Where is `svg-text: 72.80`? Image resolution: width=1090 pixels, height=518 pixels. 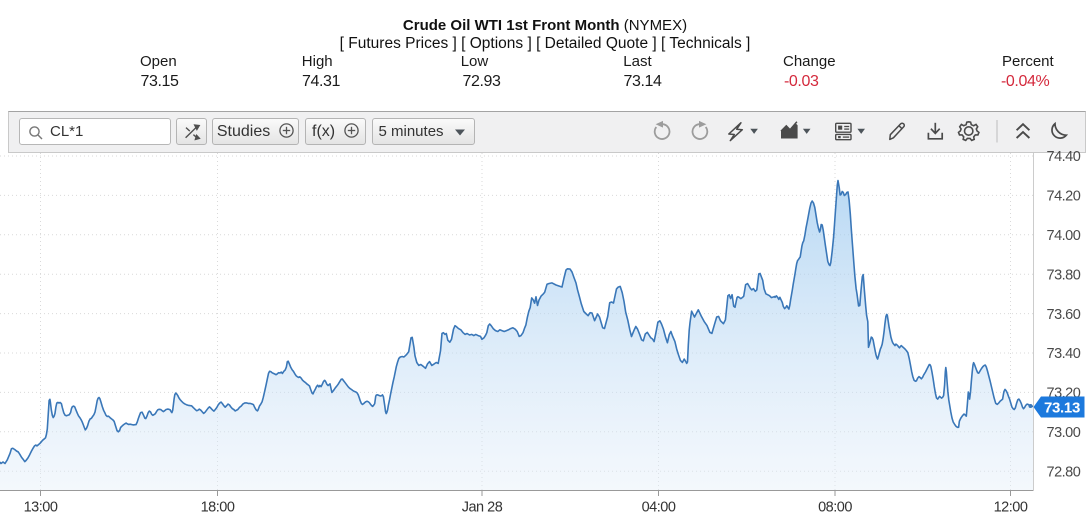
svg-text: 72.80 is located at coordinates (1064, 472).